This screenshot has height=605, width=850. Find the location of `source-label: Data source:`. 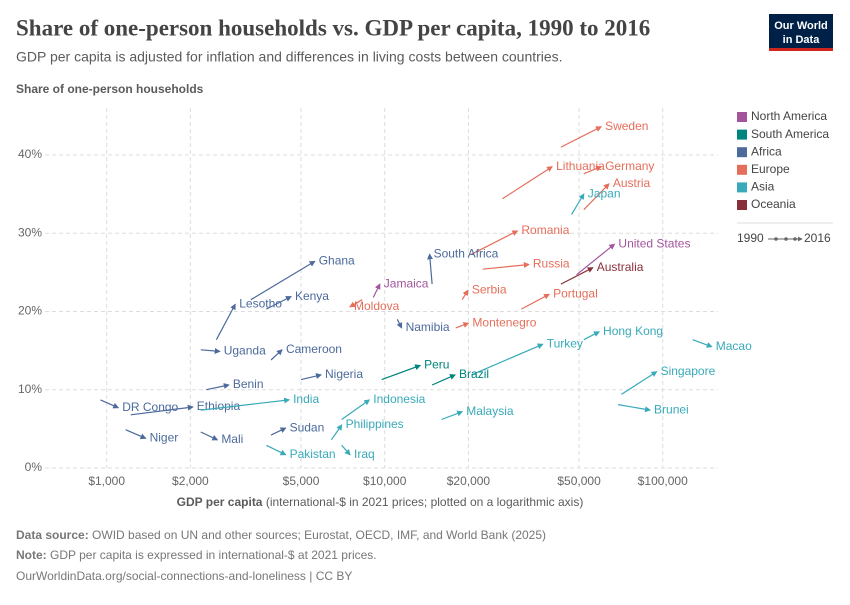

source-label: Data source: is located at coordinates (52, 535).